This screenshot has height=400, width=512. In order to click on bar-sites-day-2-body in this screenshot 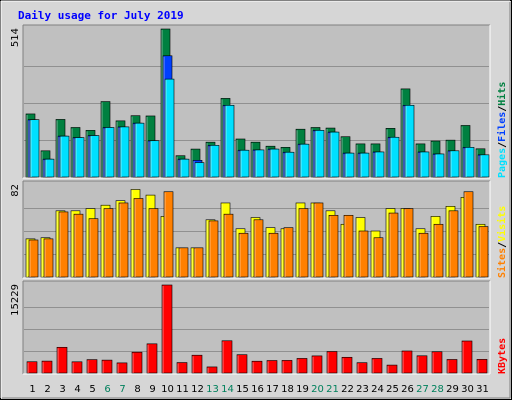, I will do `click(48, 258)`.